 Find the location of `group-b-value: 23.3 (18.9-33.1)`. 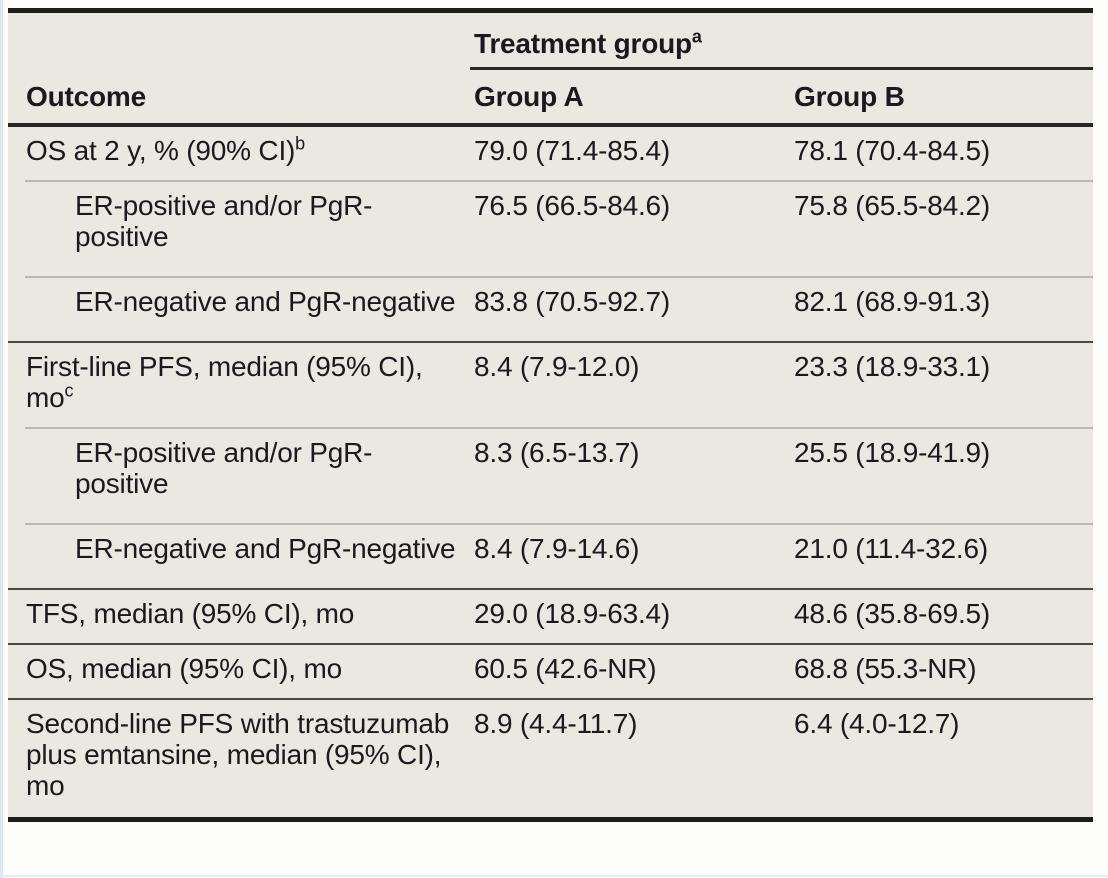

group-b-value: 23.3 (18.9-33.1) is located at coordinates (941, 384).